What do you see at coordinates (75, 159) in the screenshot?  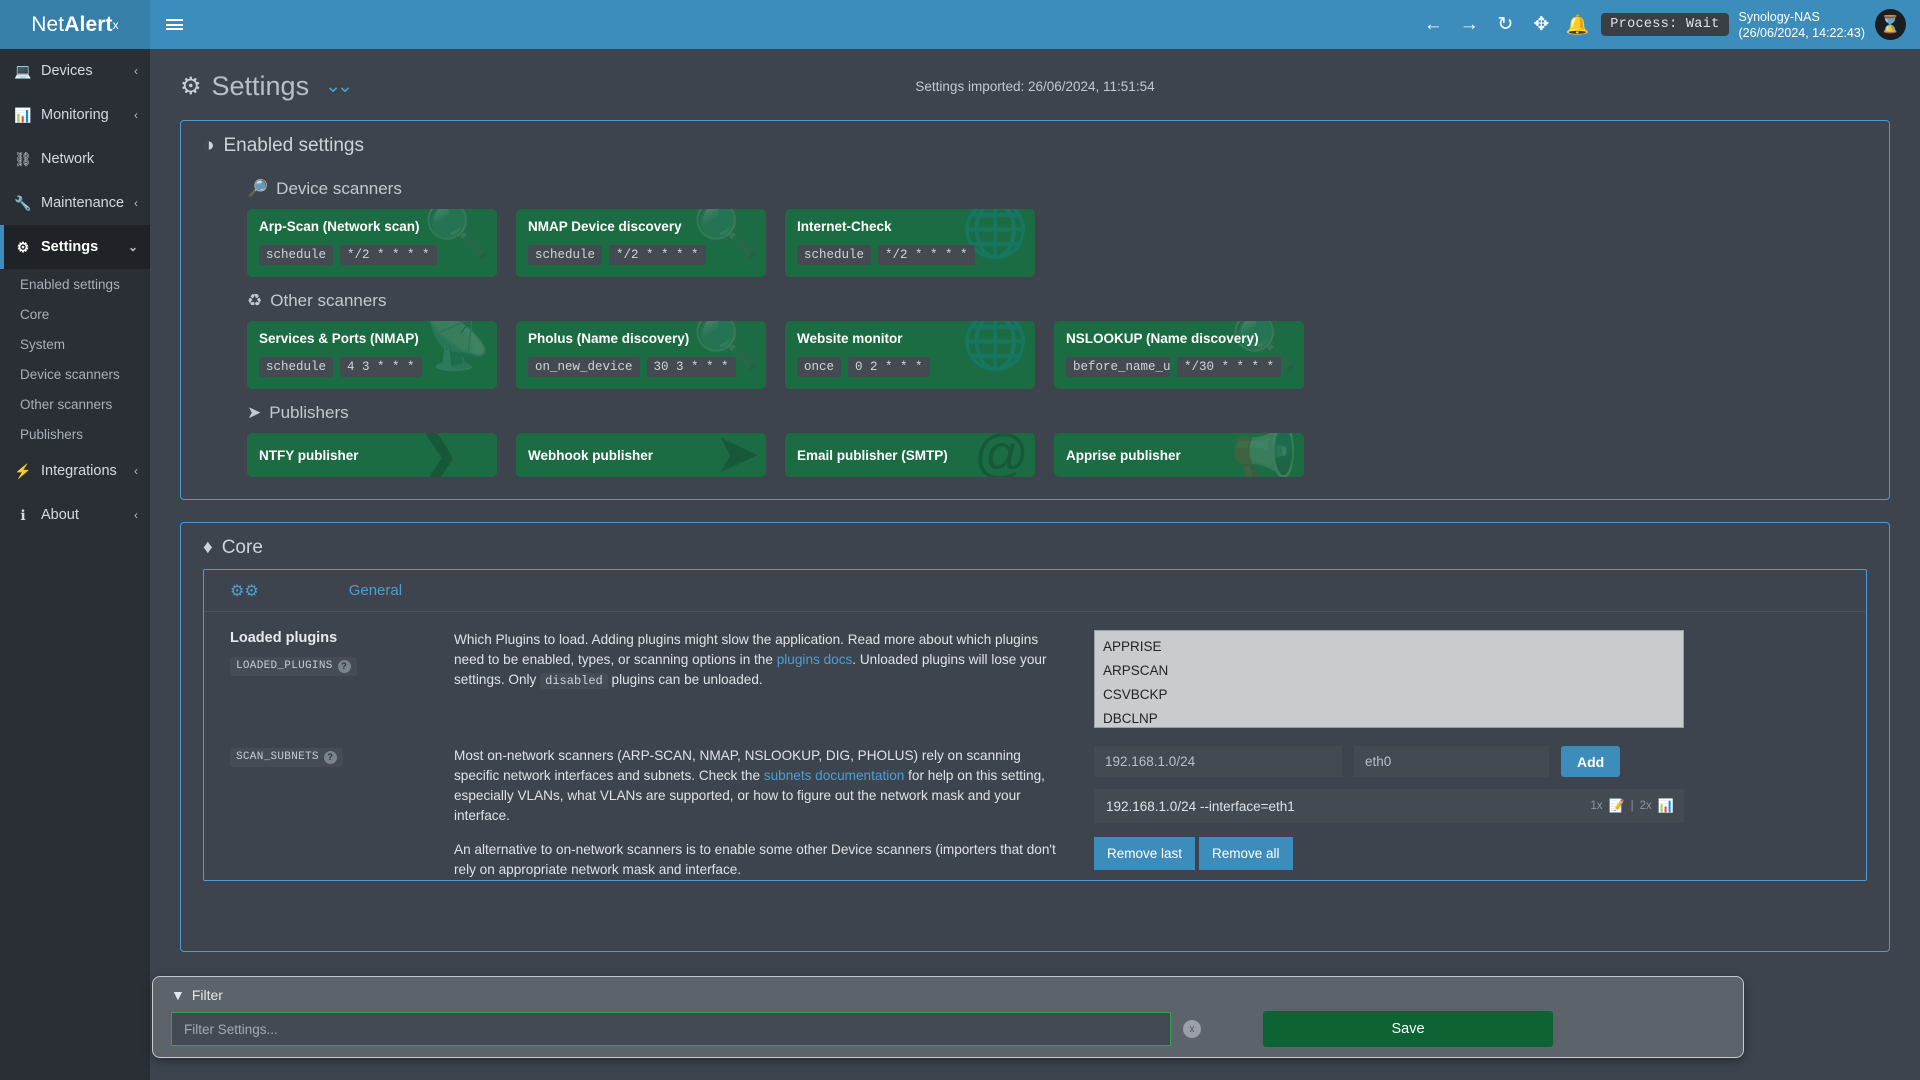 I see `sidebar-item-network: ⛓ Network` at bounding box center [75, 159].